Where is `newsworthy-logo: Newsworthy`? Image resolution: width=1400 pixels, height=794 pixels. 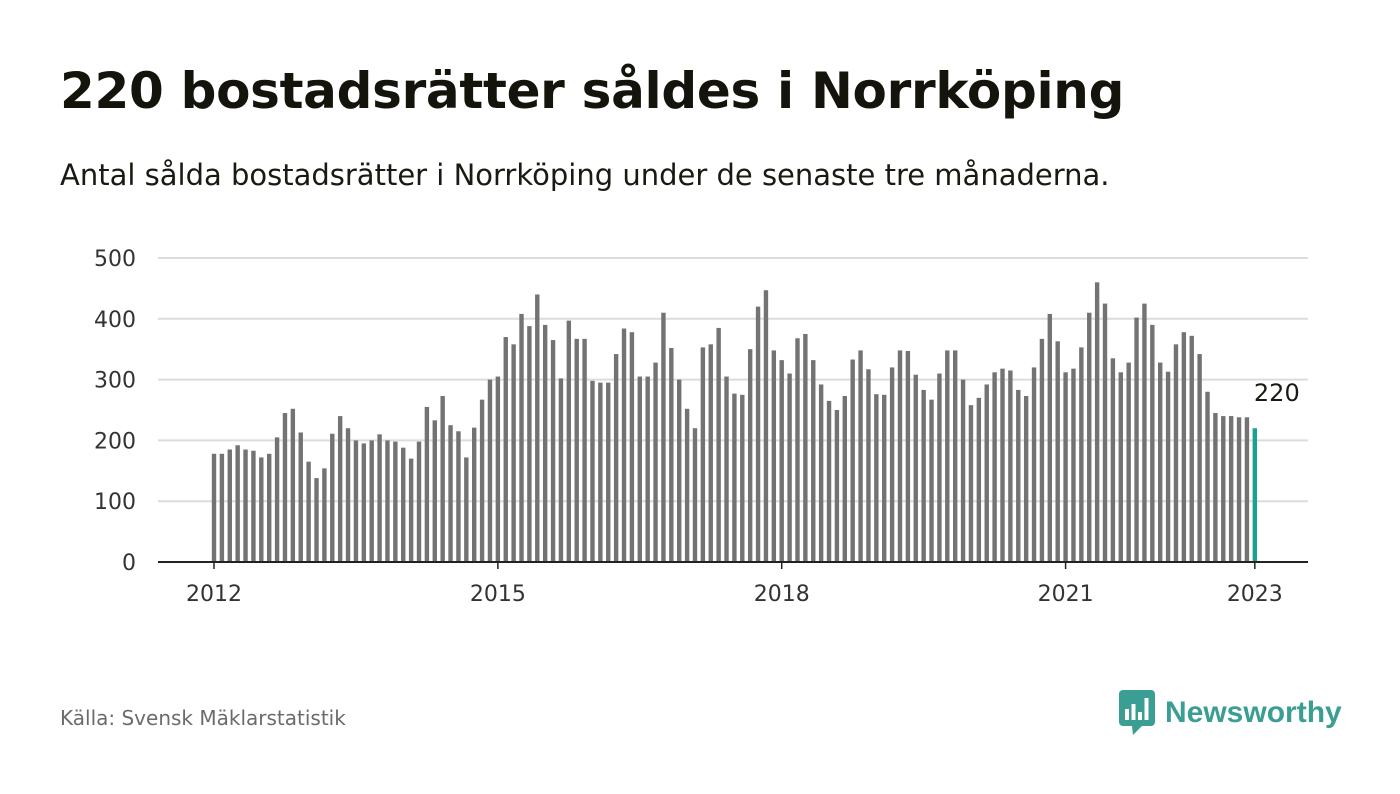
newsworthy-logo: Newsworthy is located at coordinates (1230, 713).